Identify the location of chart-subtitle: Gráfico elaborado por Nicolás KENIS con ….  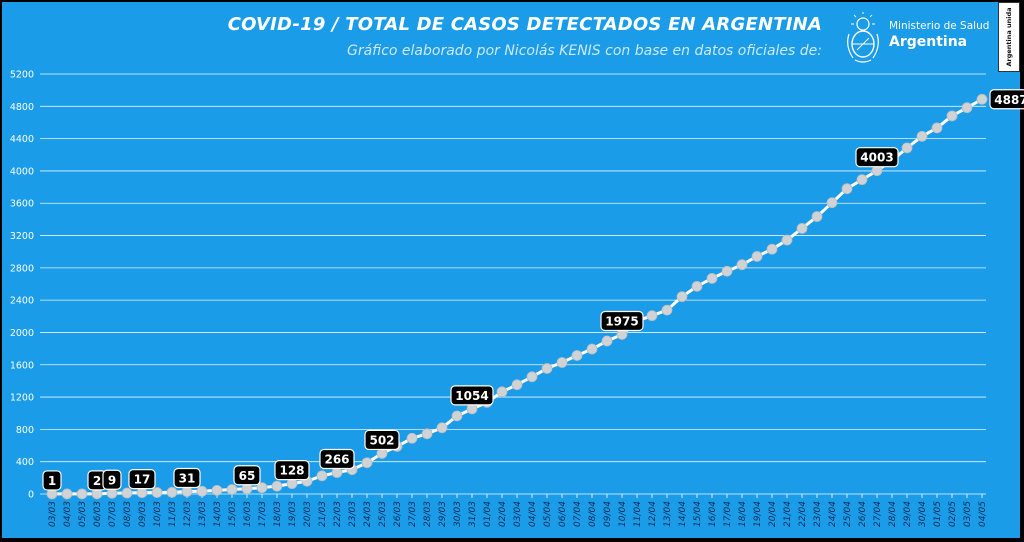
(584, 51).